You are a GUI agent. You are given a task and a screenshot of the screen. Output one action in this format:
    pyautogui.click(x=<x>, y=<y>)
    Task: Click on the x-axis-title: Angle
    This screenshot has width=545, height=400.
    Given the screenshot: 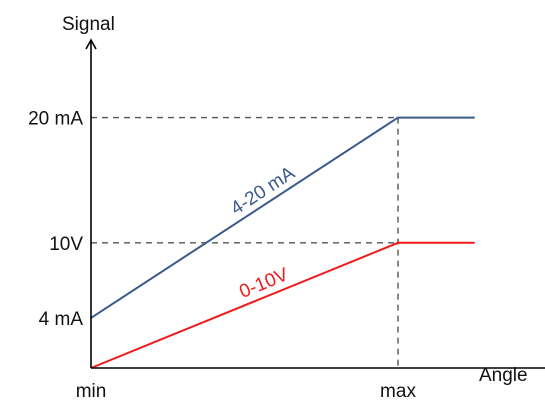 What is the action you would take?
    pyautogui.click(x=503, y=375)
    